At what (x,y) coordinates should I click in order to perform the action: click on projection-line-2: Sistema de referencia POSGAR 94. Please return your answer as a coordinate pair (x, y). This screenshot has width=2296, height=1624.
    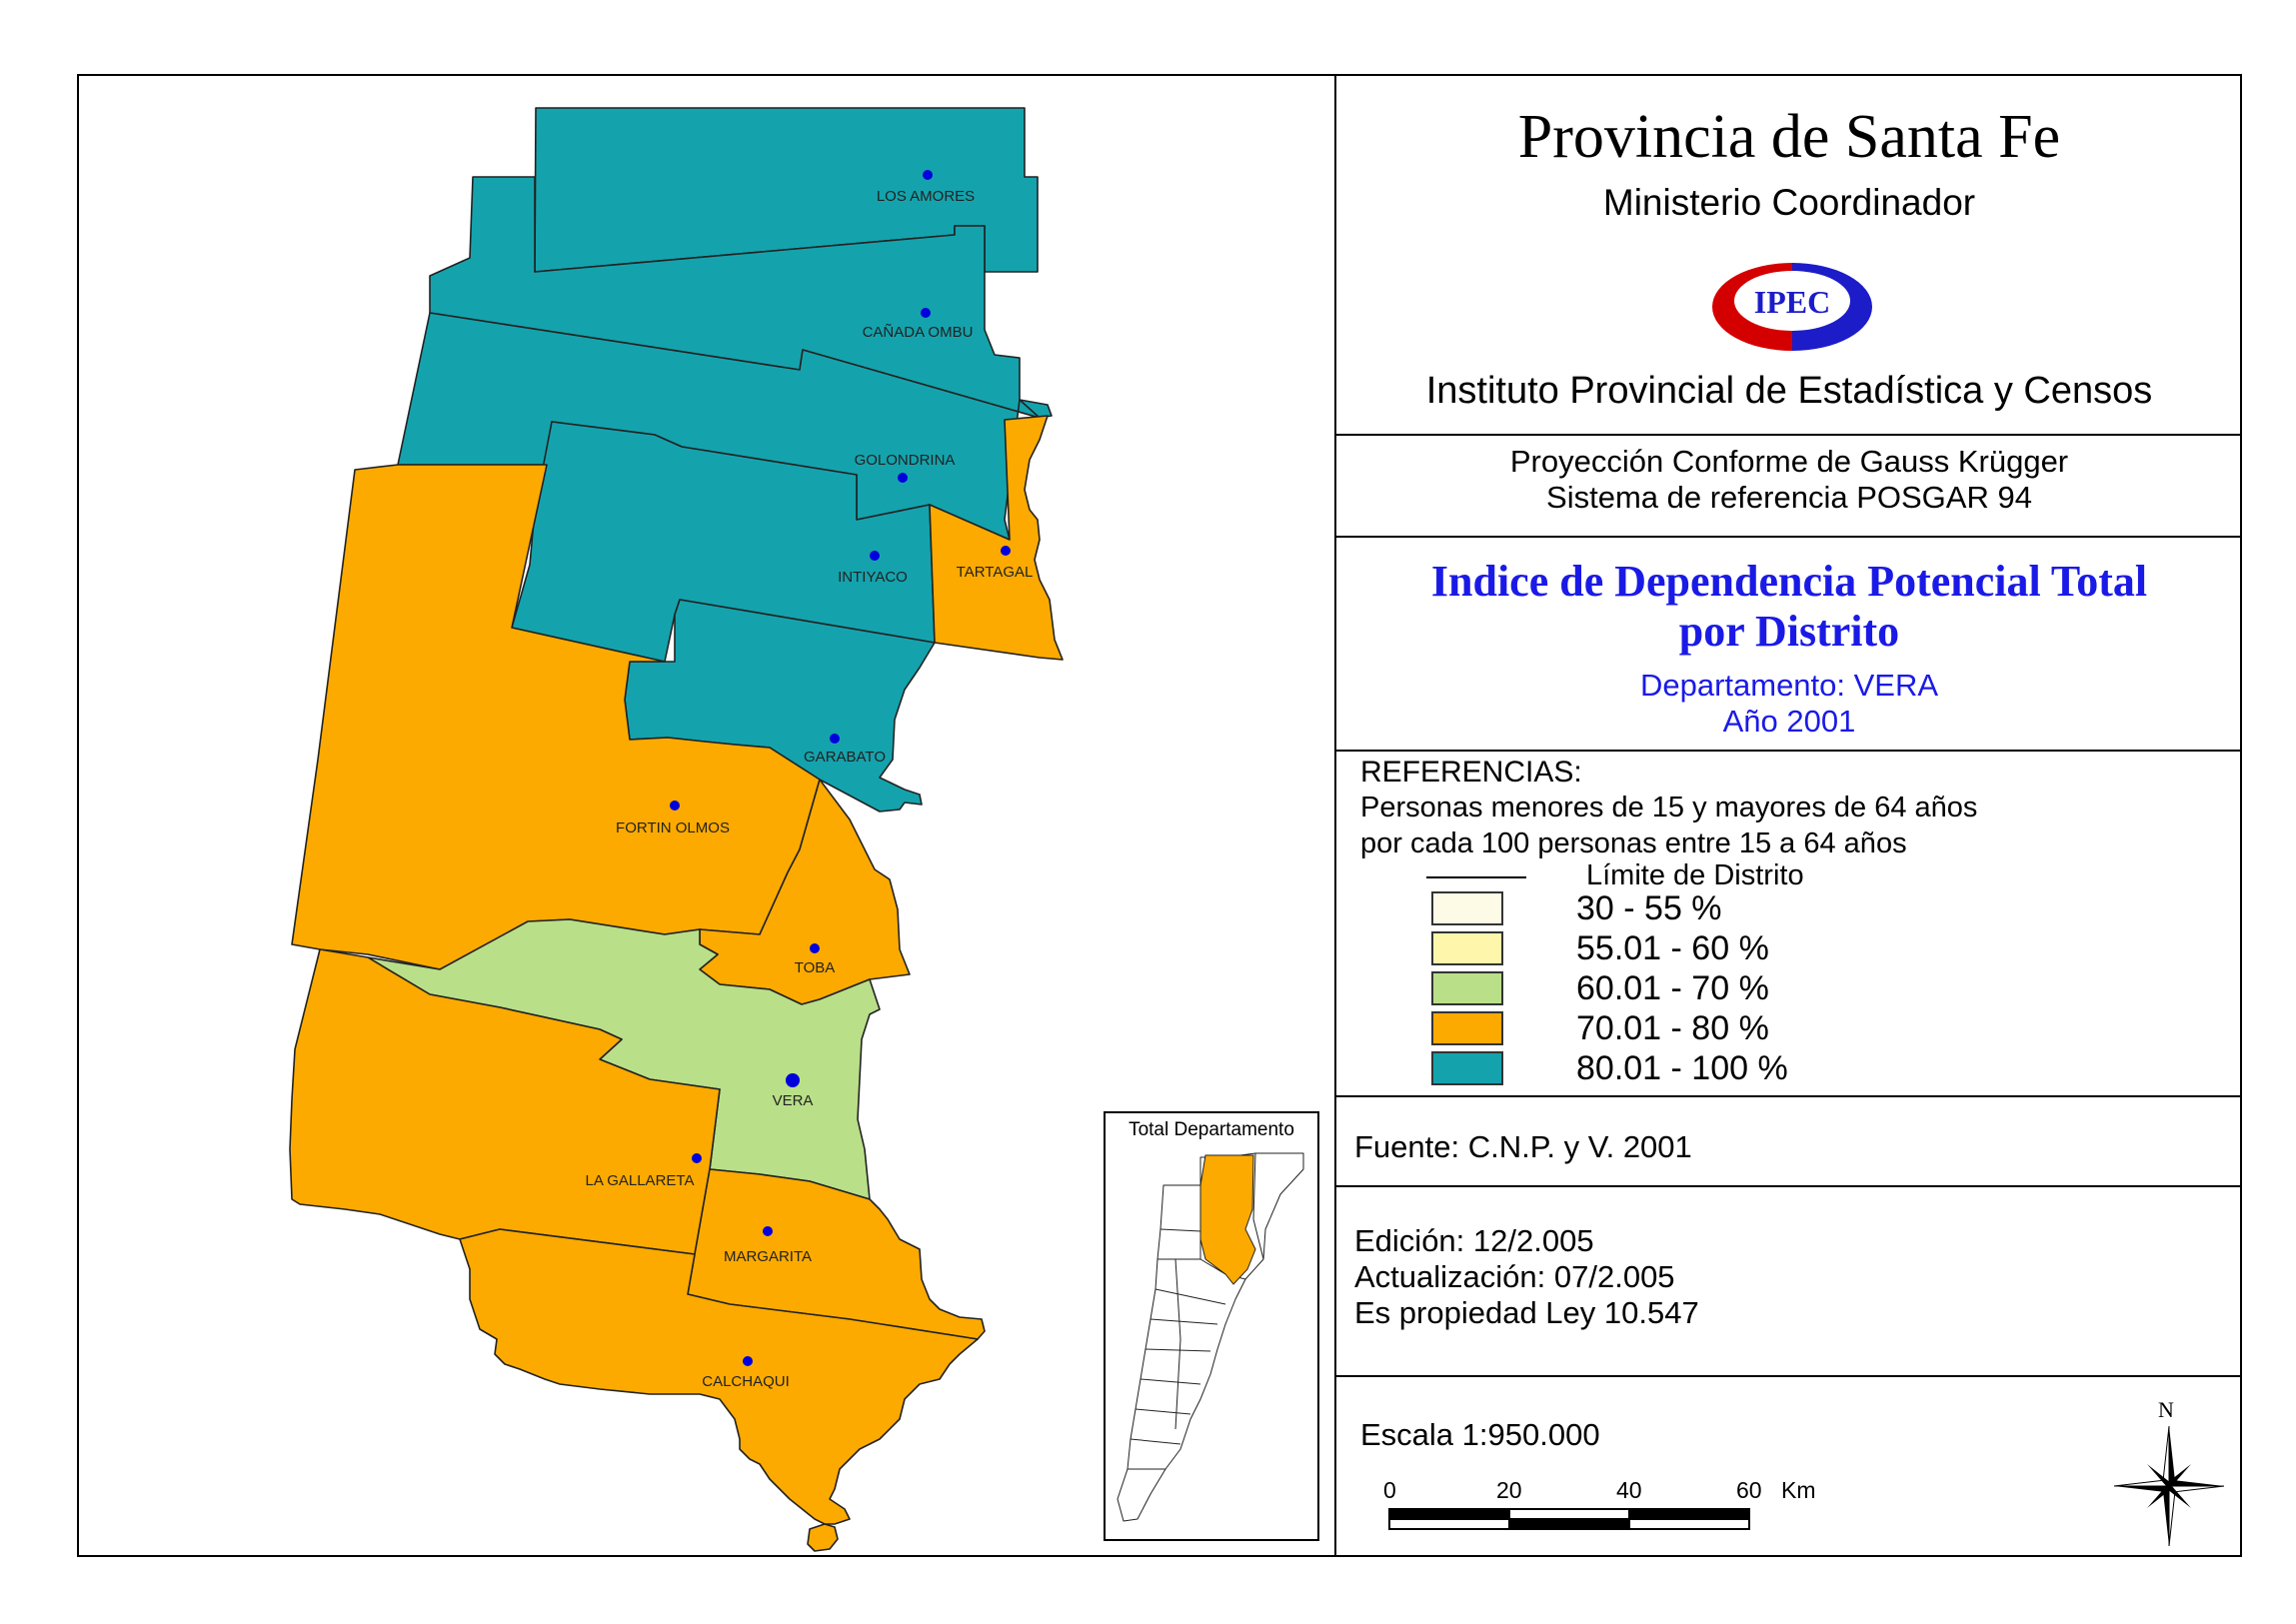
    Looking at the image, I should click on (1789, 498).